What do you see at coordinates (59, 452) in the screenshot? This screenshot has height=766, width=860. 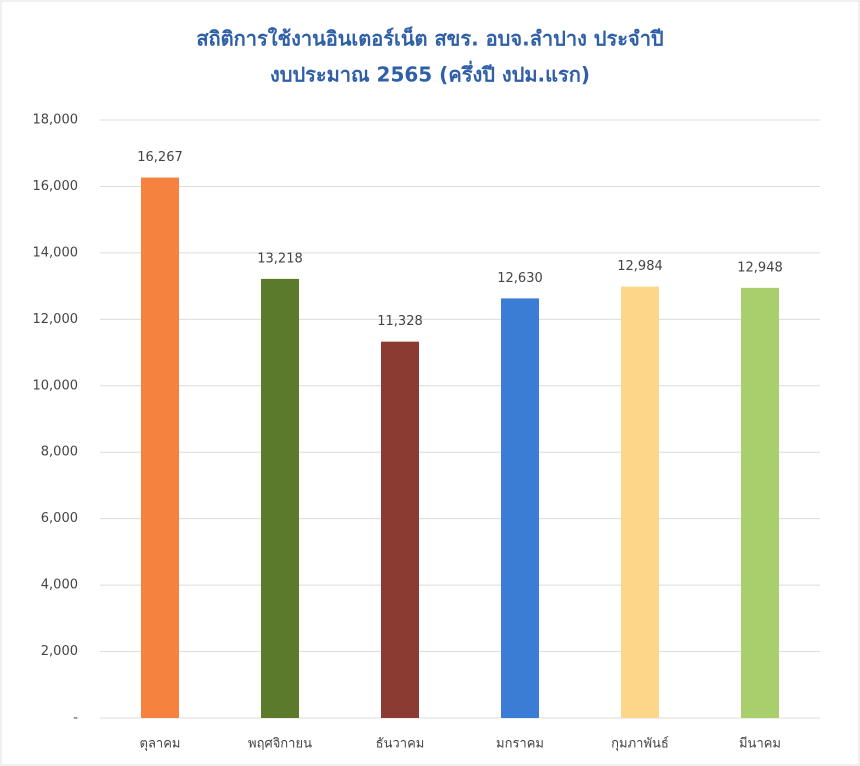 I see `y-tick-label: 8,000` at bounding box center [59, 452].